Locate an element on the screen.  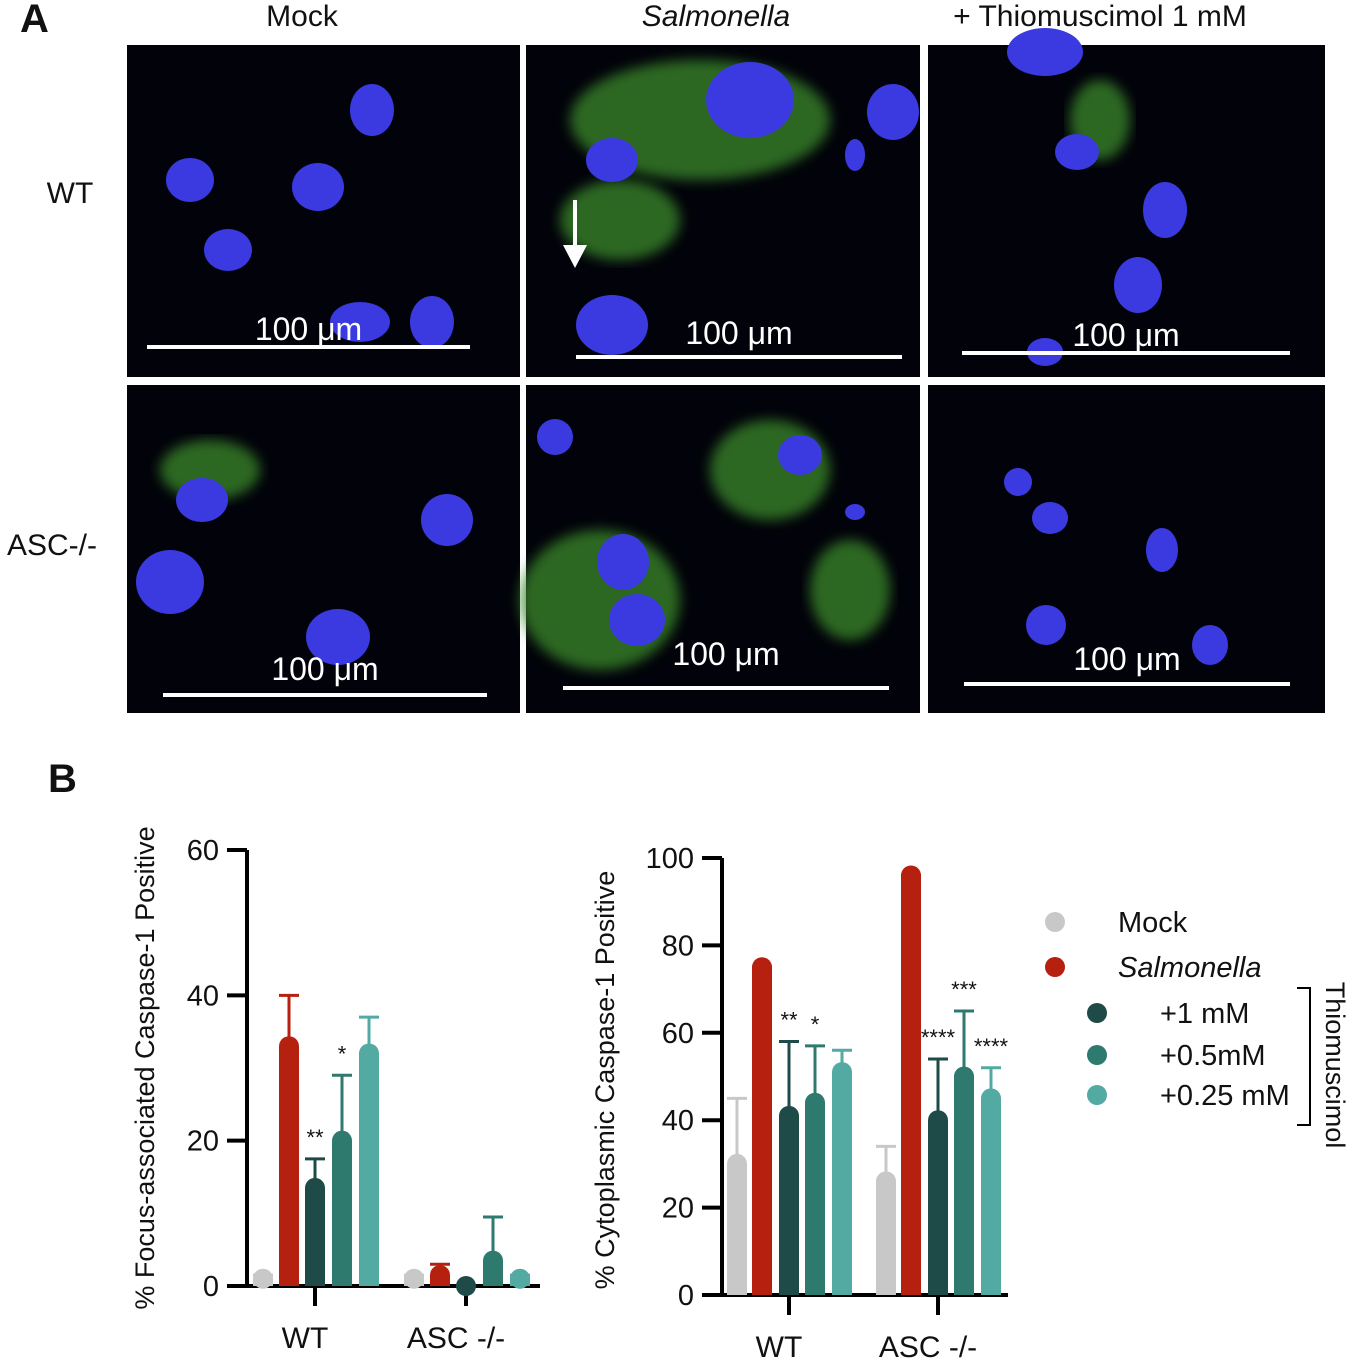
column-header: + Thiomuscimol 1 mM is located at coordinates (1100, 16).